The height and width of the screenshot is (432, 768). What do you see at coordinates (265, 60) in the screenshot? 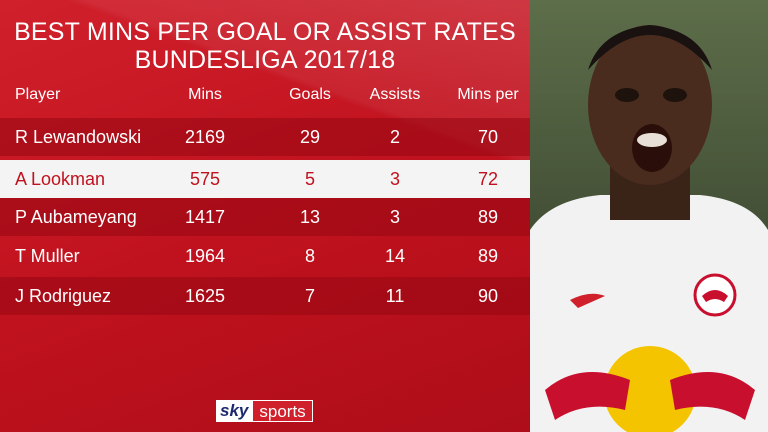
I see `subtitle: BUNDESLIGA 2017/18` at bounding box center [265, 60].